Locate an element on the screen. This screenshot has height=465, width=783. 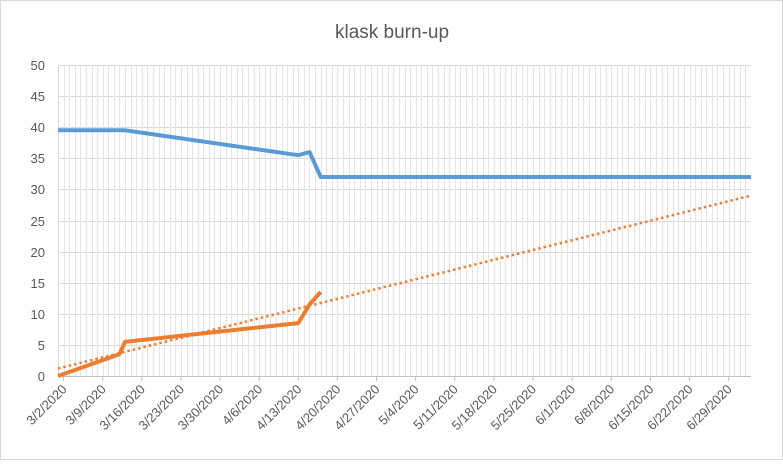
y-tick-label: 5 is located at coordinates (41, 345).